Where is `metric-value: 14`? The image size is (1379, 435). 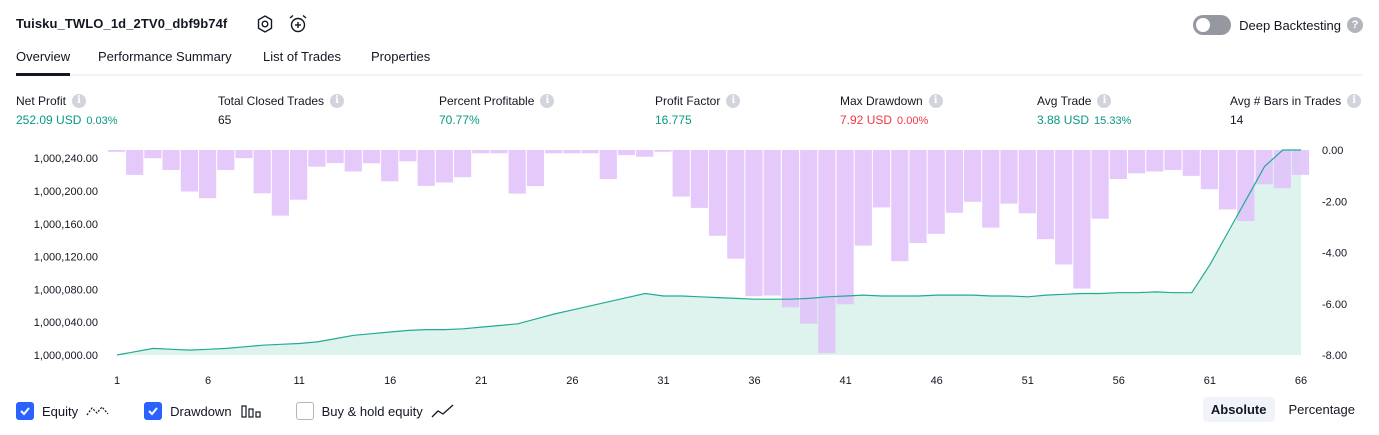 metric-value: 14 is located at coordinates (1237, 120).